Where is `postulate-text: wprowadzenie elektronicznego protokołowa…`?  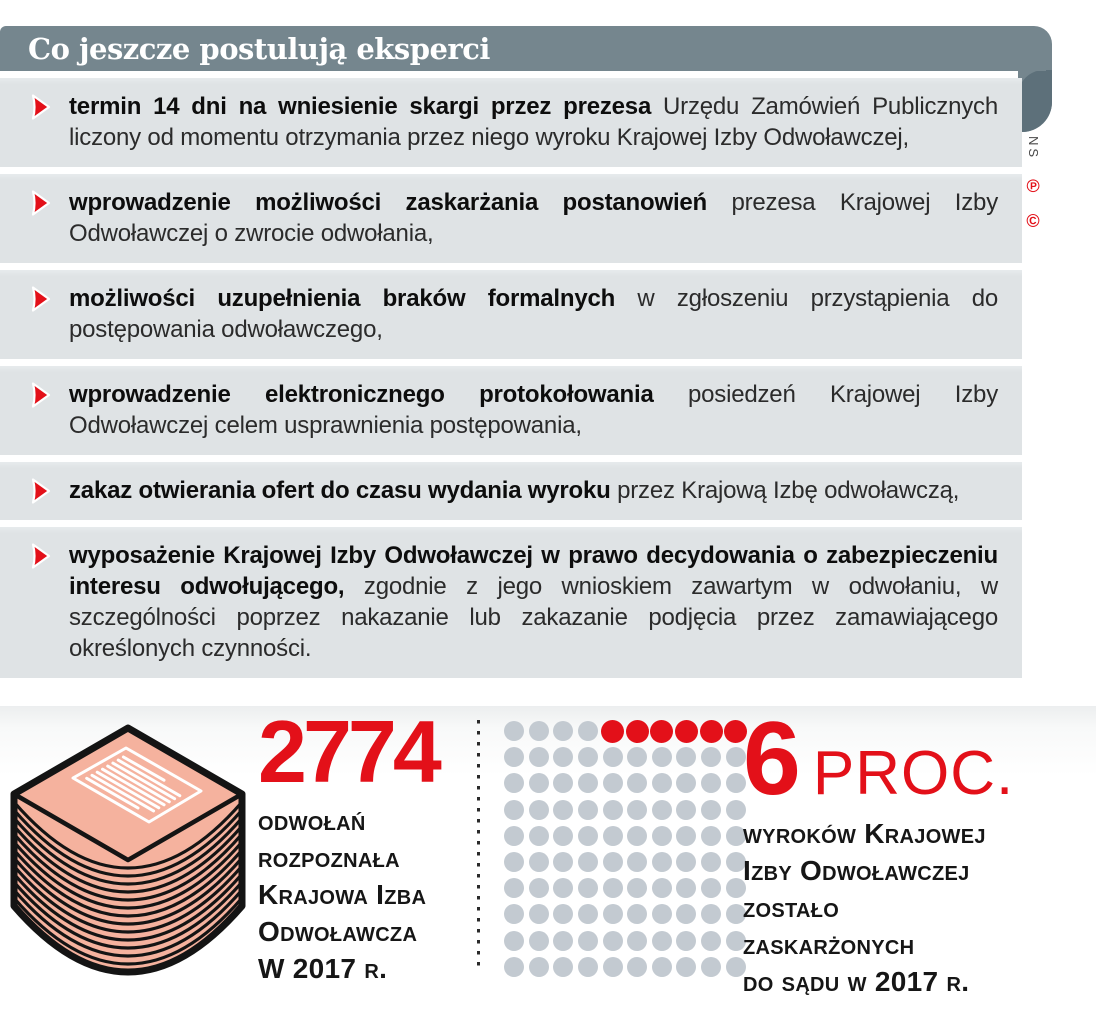
postulate-text: wprowadzenie elektronicznego protokołowa… is located at coordinates (533, 410).